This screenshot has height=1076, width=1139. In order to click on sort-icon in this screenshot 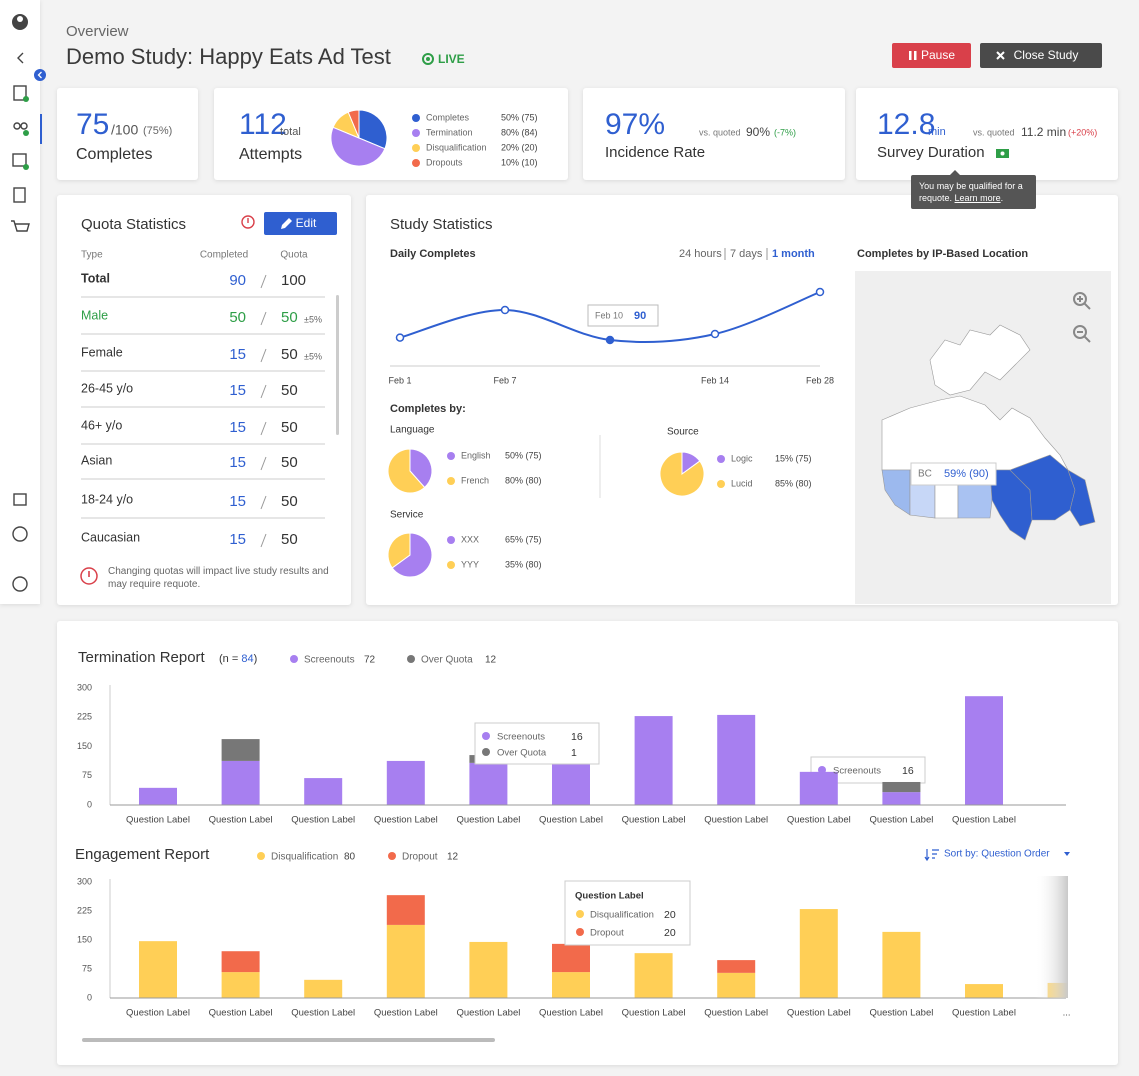, I will do `click(931, 855)`.